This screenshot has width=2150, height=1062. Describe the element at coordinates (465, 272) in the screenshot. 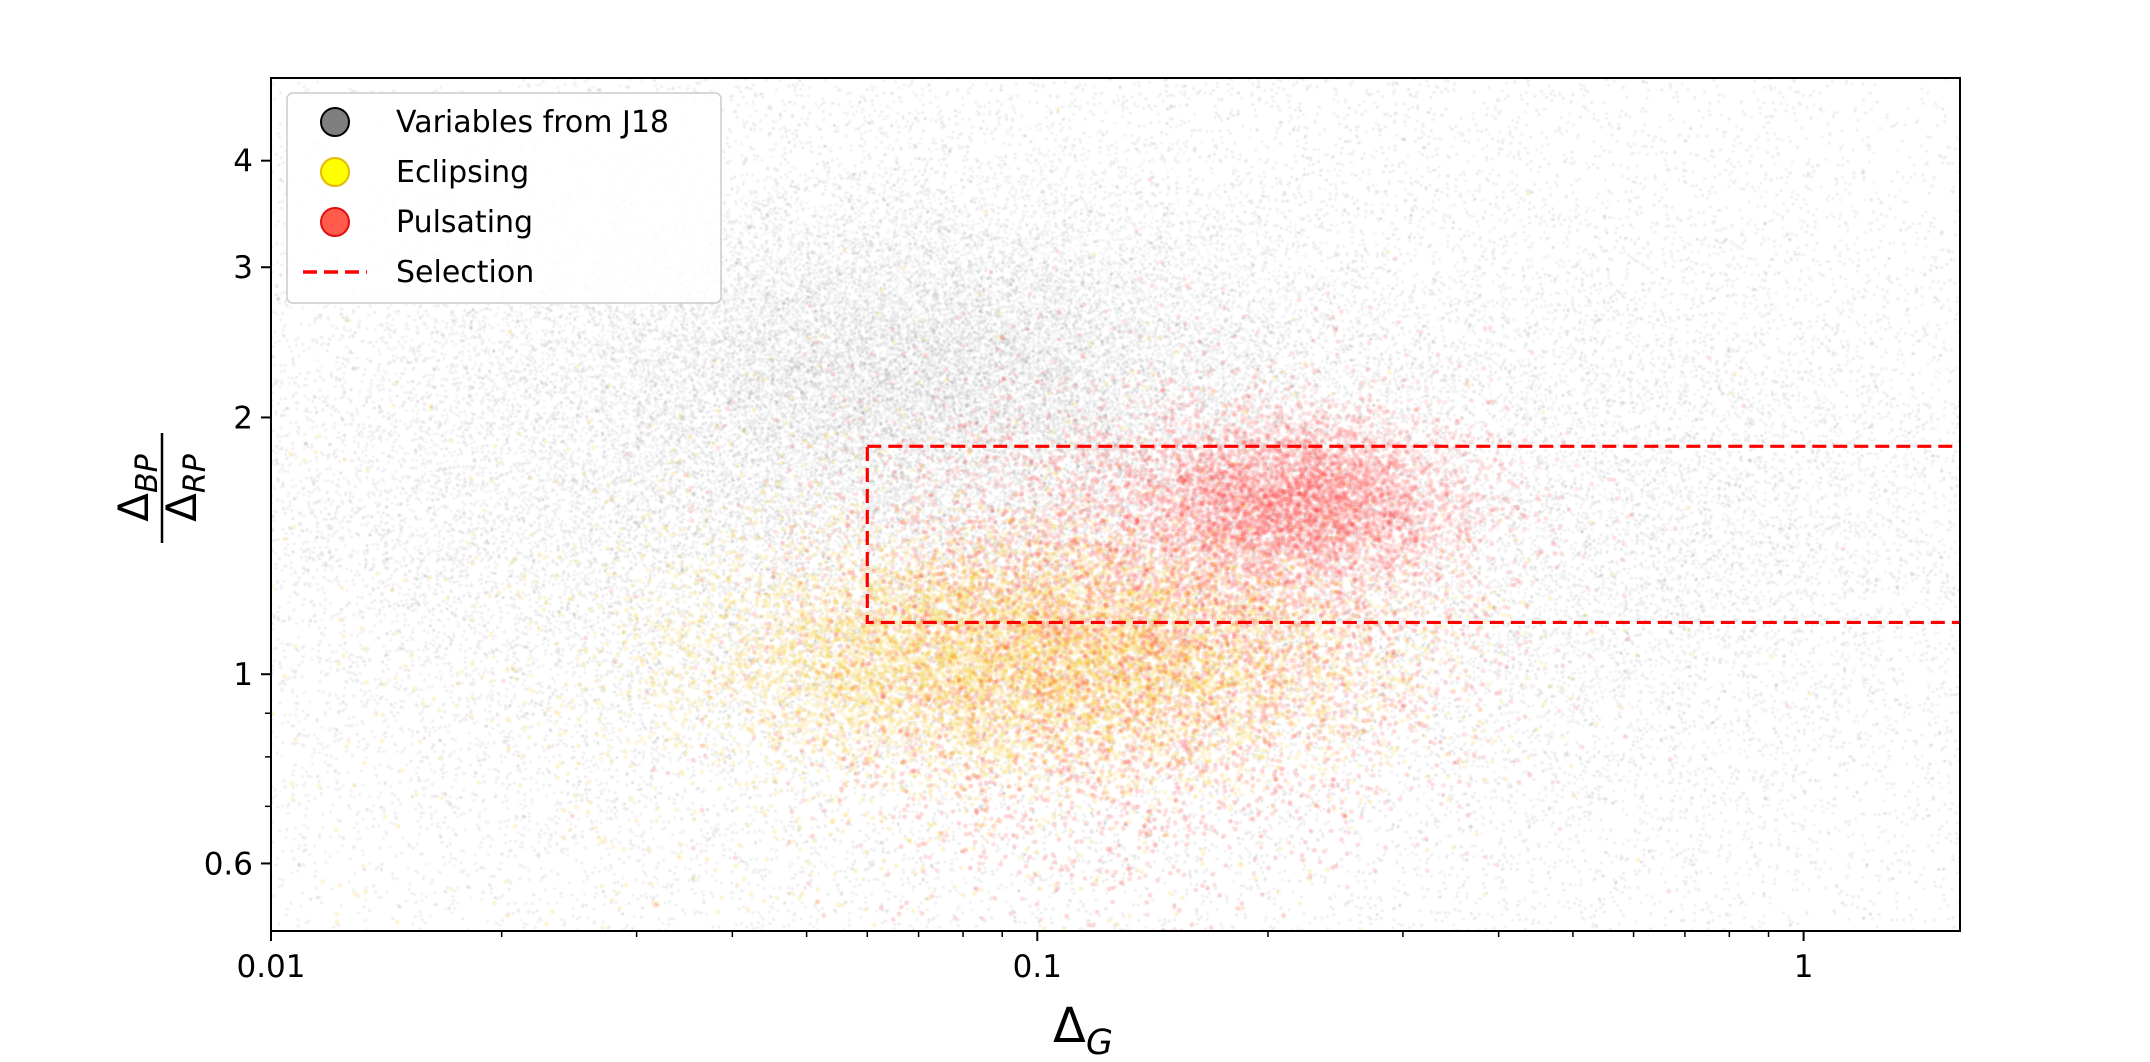

I see `legend-label: Selection` at that location.